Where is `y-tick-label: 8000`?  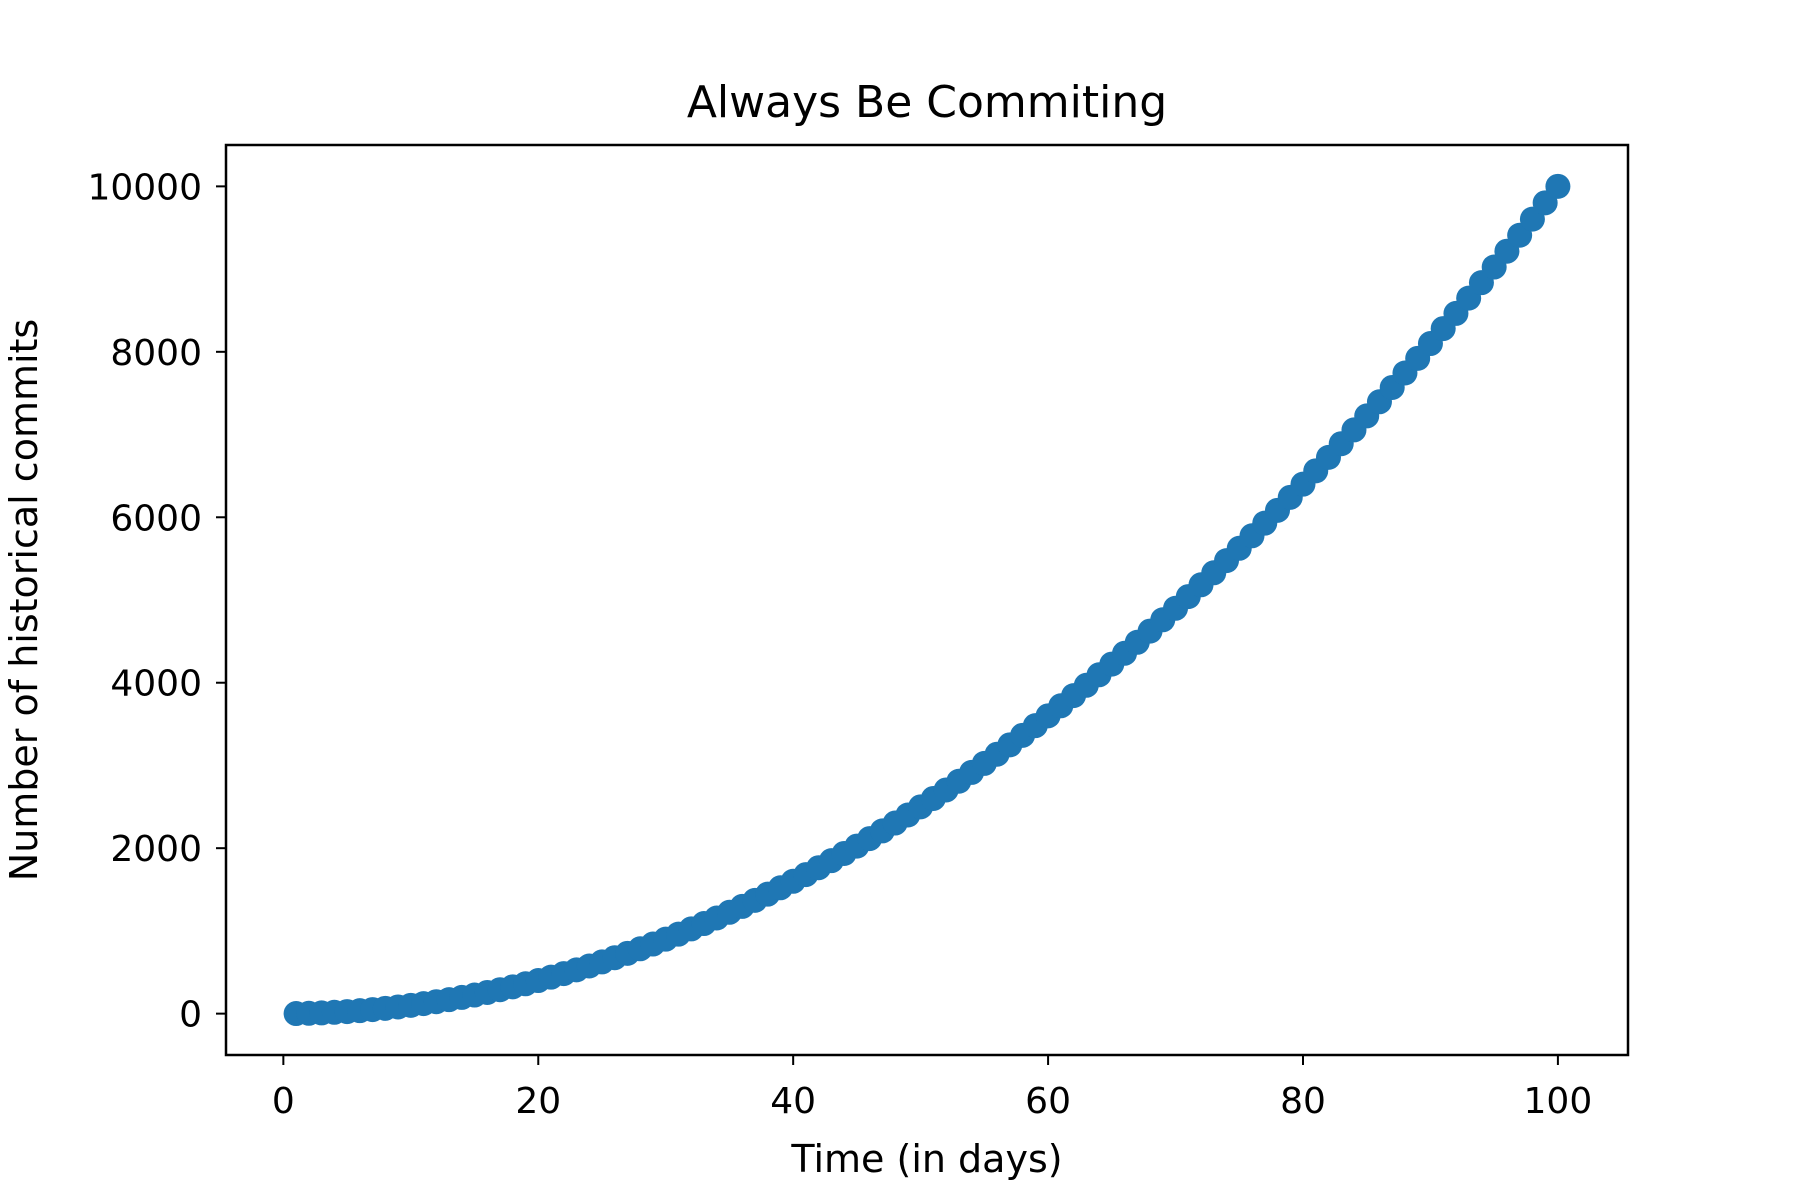 y-tick-label: 8000 is located at coordinates (156, 353).